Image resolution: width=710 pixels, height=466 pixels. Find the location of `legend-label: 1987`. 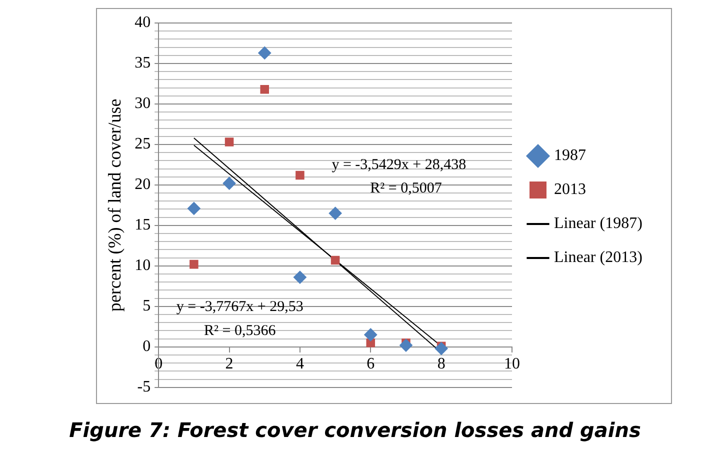

legend-label: 1987 is located at coordinates (570, 155).